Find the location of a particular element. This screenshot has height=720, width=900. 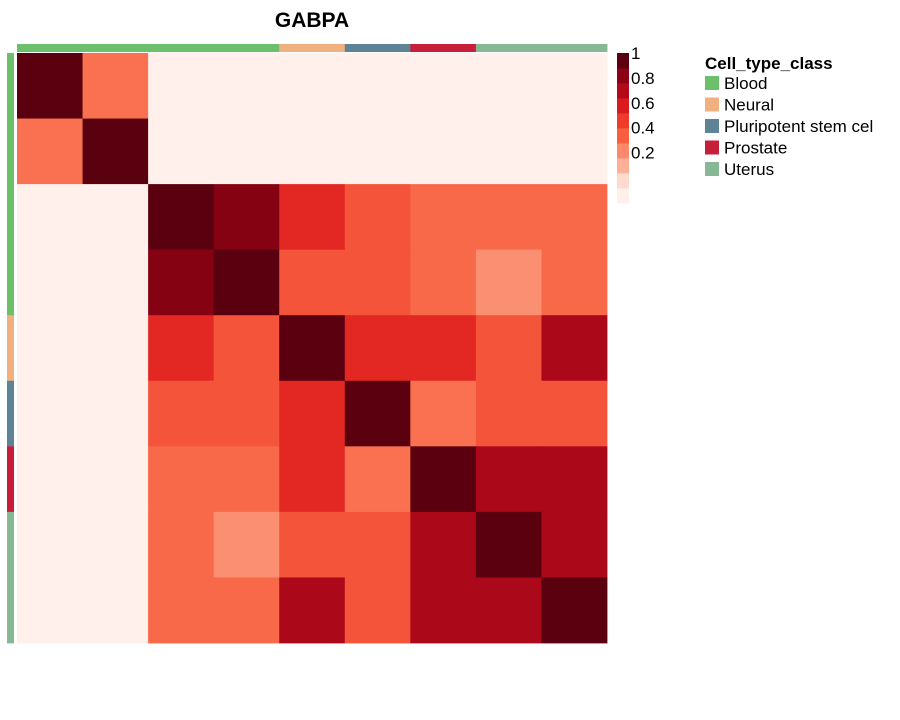

legend-title: Cell_type_class is located at coordinates (769, 63).